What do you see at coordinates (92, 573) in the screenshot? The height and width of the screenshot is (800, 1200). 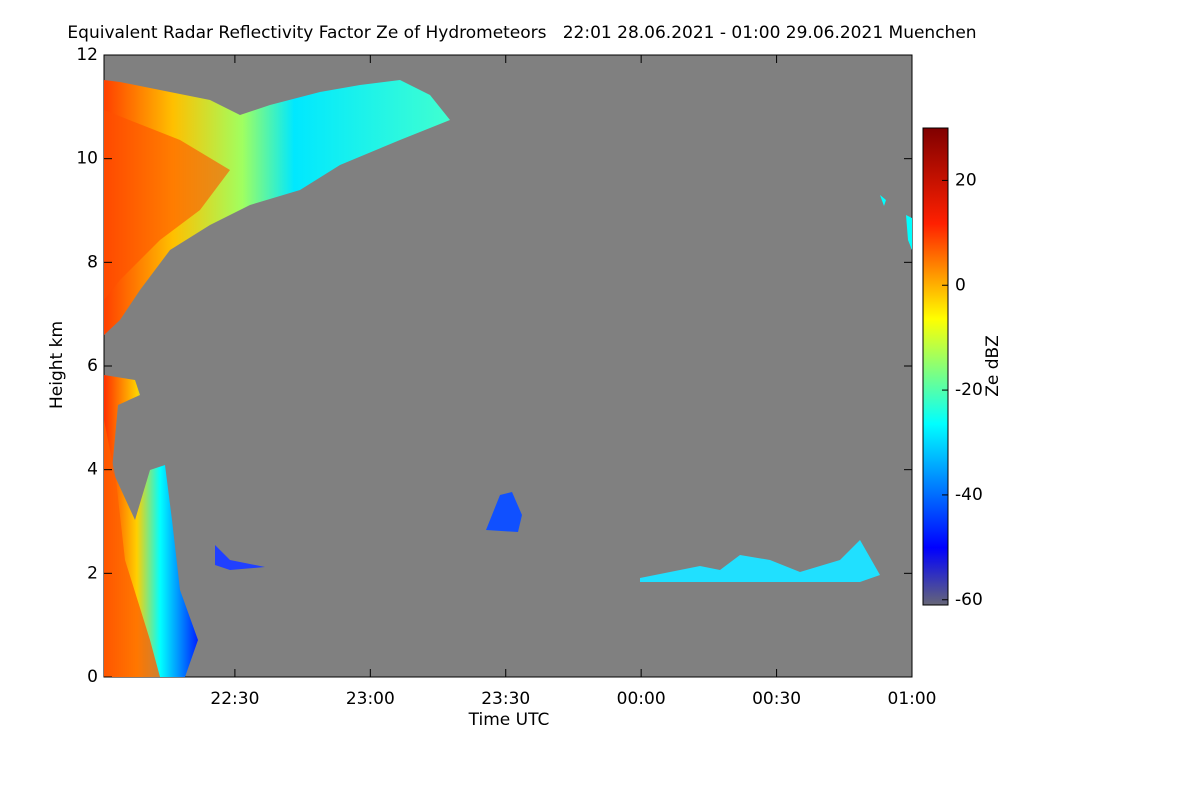 I see `y-tick-label: 2` at bounding box center [92, 573].